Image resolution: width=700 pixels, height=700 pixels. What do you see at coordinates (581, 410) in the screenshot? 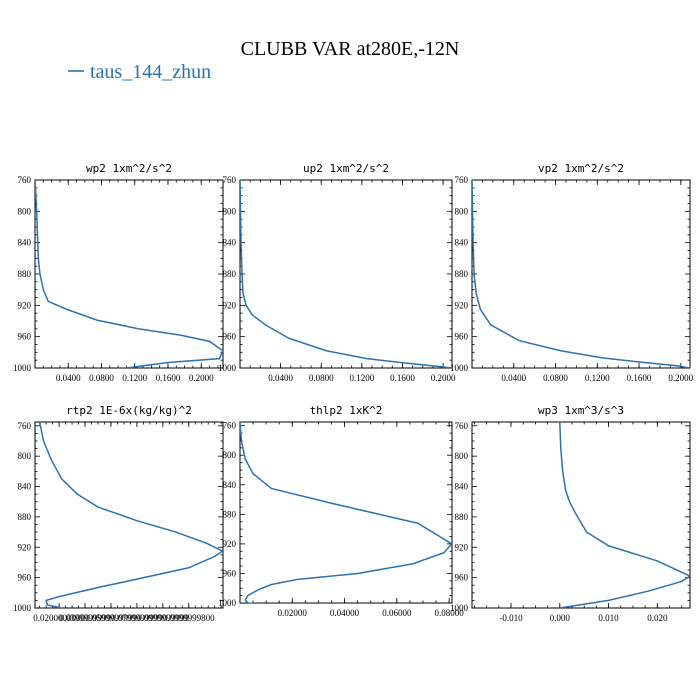
I see `panel-title: wp3 1xm^3/s^3` at bounding box center [581, 410].